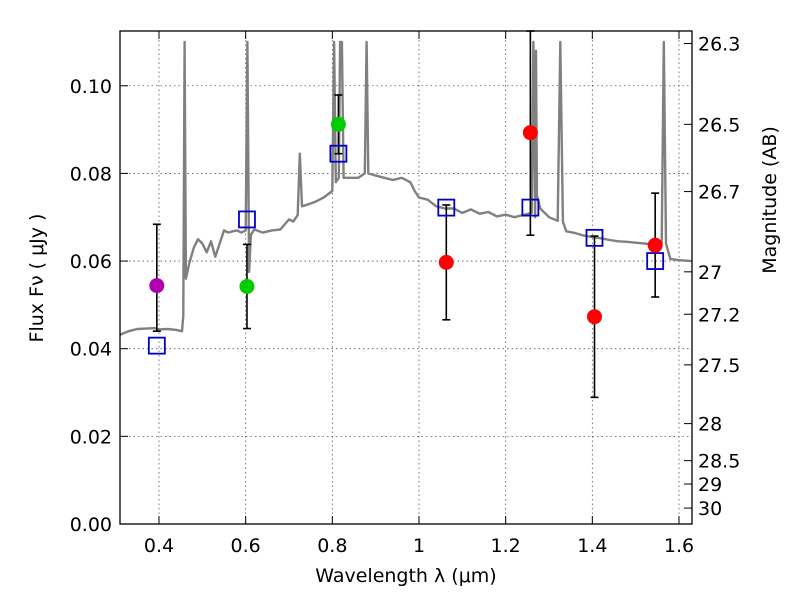 The width and height of the screenshot is (800, 600). Describe the element at coordinates (91, 174) in the screenshot. I see `y-tick-label: 0.08` at that location.